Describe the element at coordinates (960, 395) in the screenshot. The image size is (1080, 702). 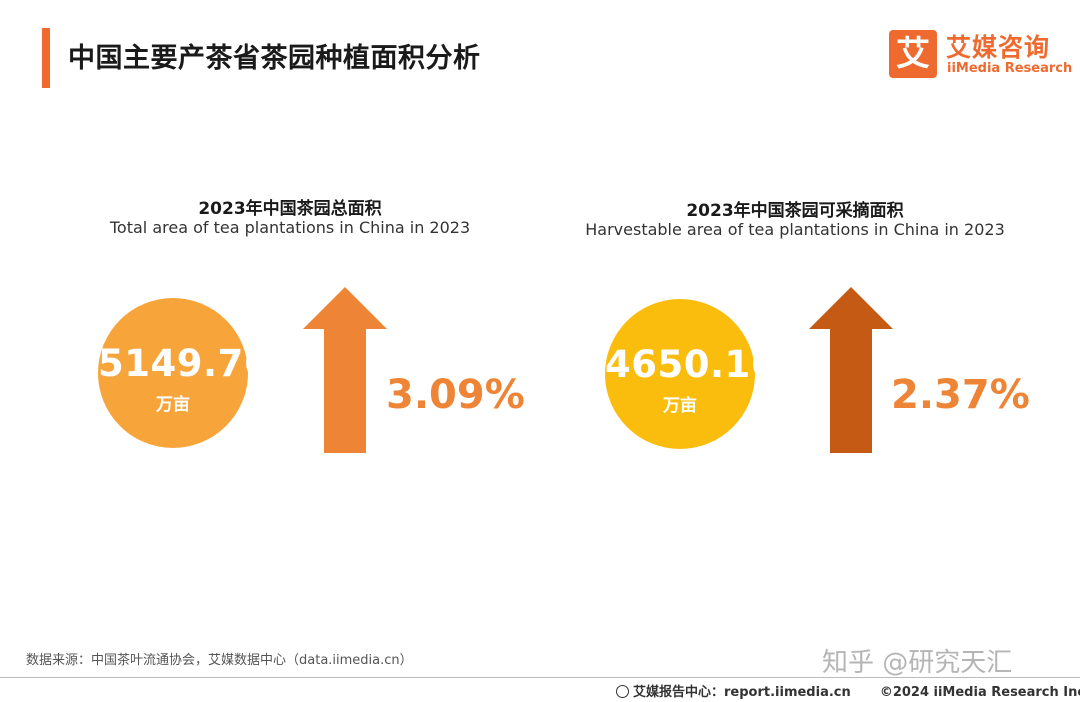
I see `harvestable-area-growth: 2.37%` at that location.